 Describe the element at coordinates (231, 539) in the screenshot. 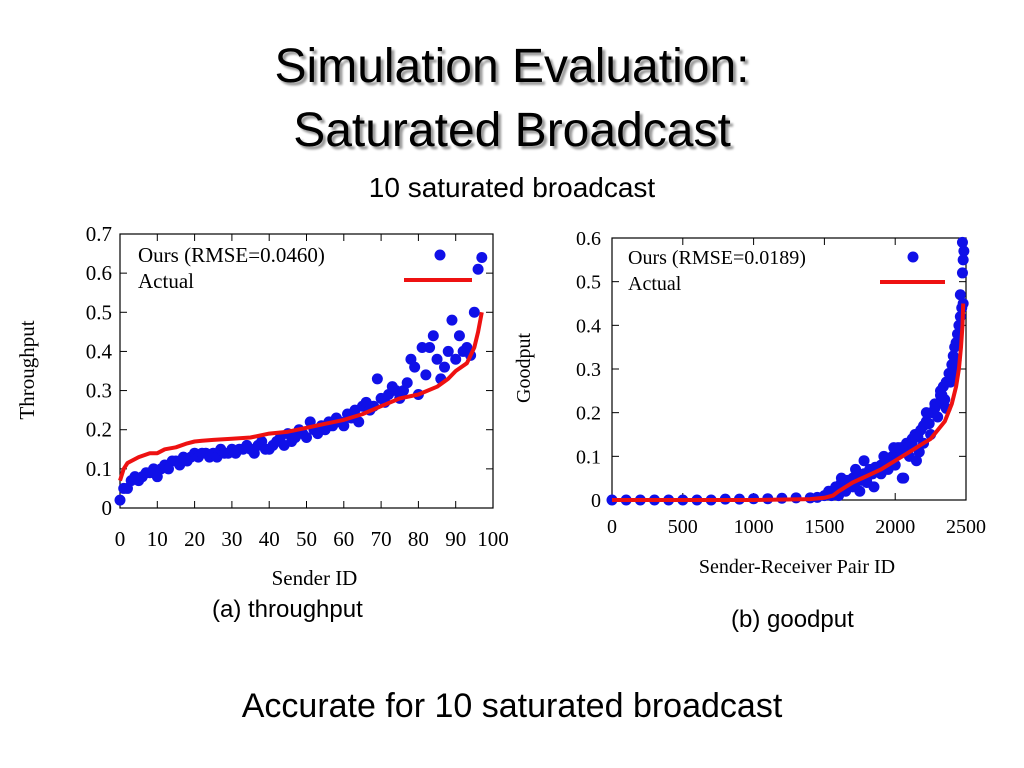

I see `x-tick-label: 30` at that location.